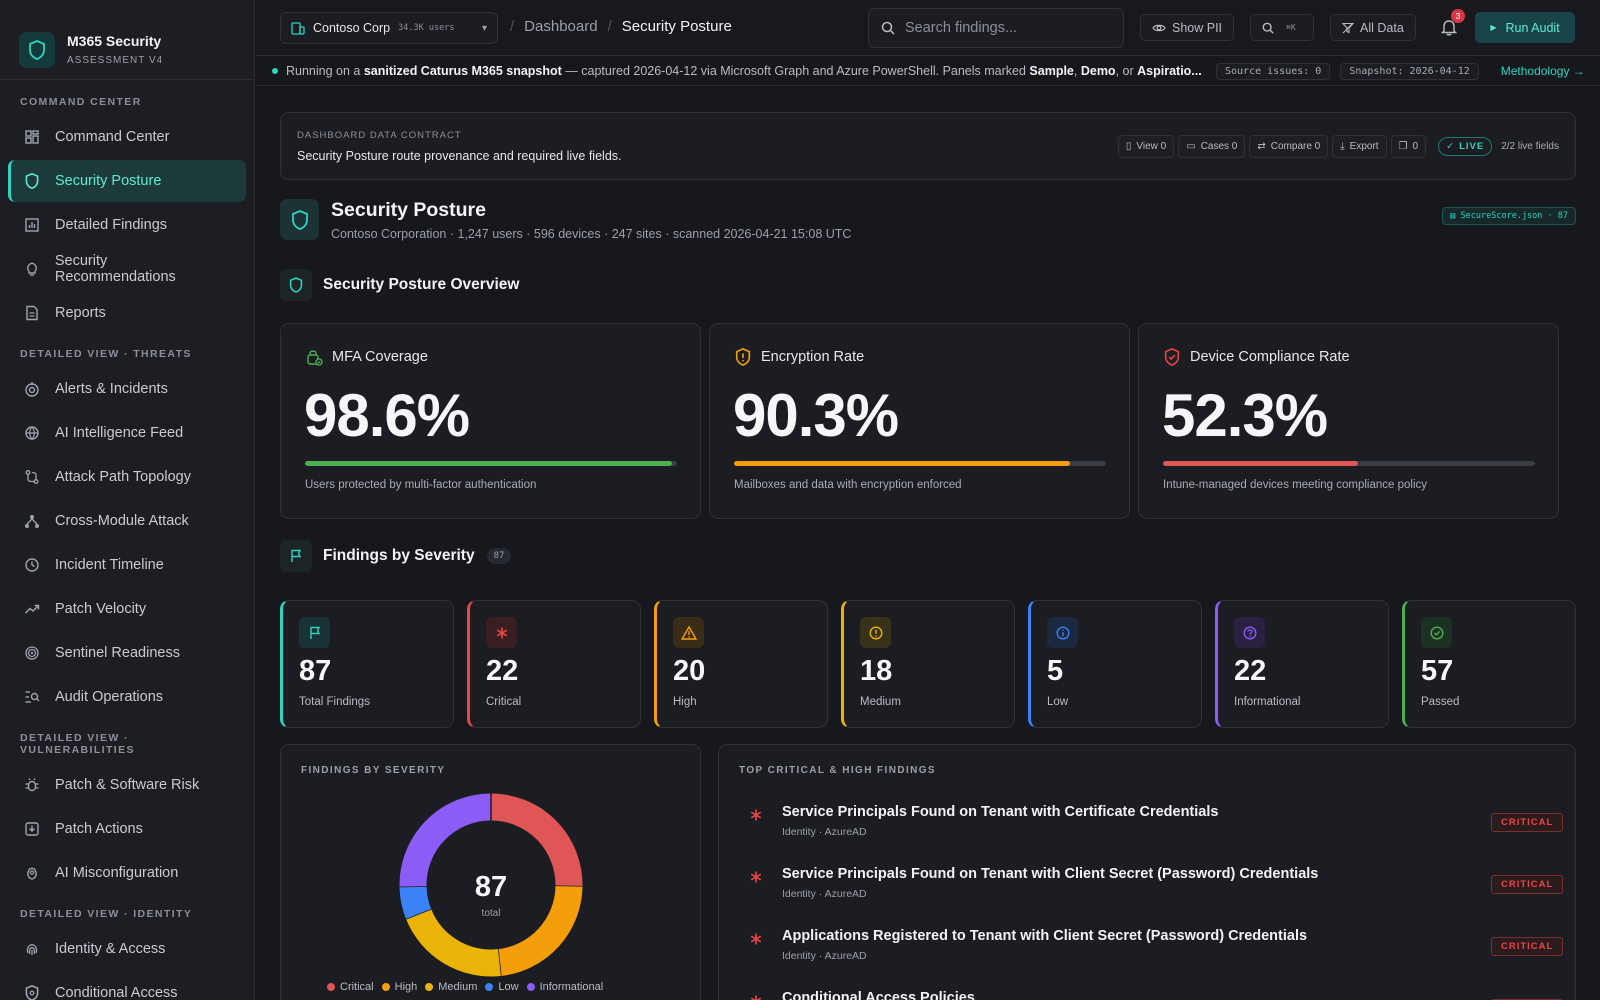  What do you see at coordinates (1532, 27) in the screenshot?
I see `run-audit-label: Run Audit` at bounding box center [1532, 27].